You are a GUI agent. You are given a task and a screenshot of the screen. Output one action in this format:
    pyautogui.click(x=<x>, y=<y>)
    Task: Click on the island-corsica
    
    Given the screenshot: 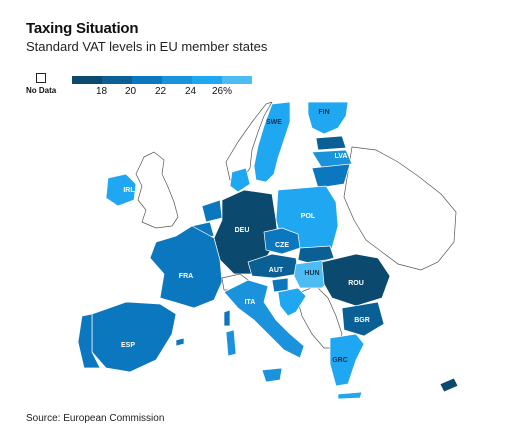 What is the action you would take?
    pyautogui.click(x=227, y=318)
    